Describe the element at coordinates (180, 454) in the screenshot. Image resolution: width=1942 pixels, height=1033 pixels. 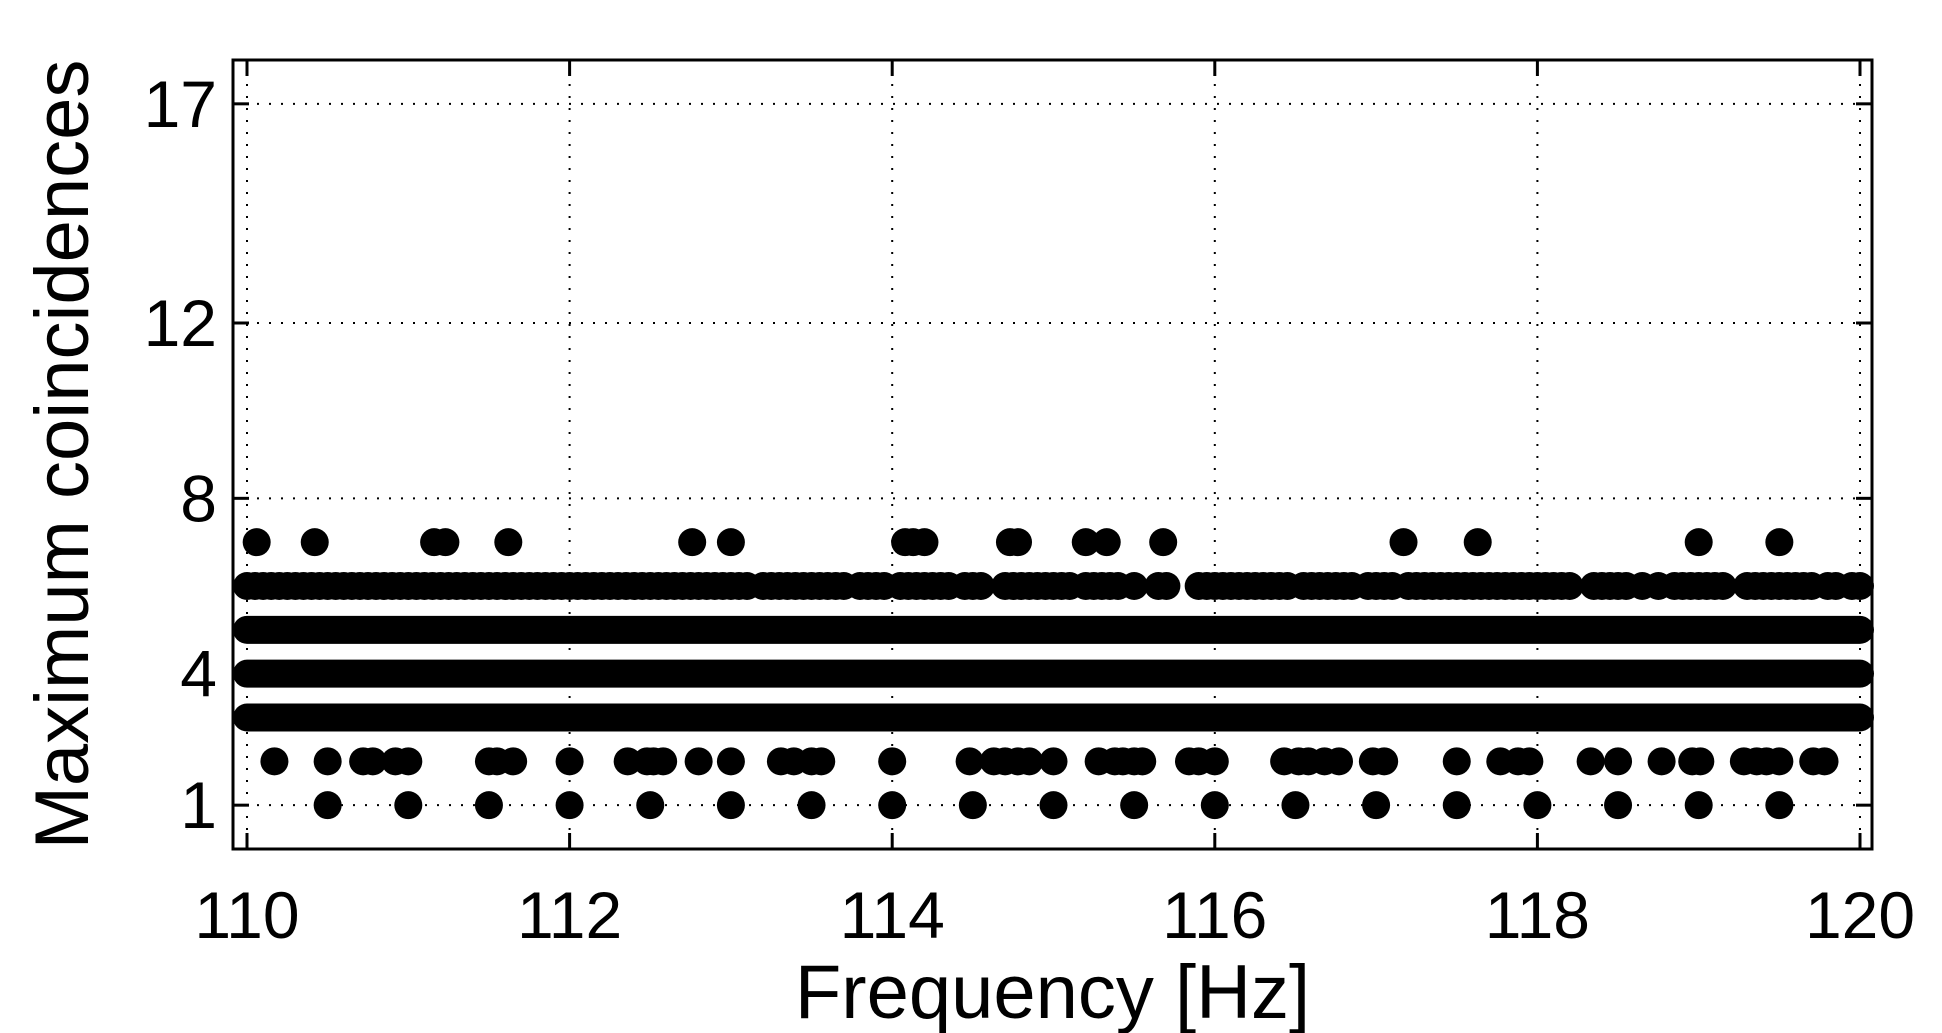
I see `y-tick-labels: 1 4 8 12 17` at that location.